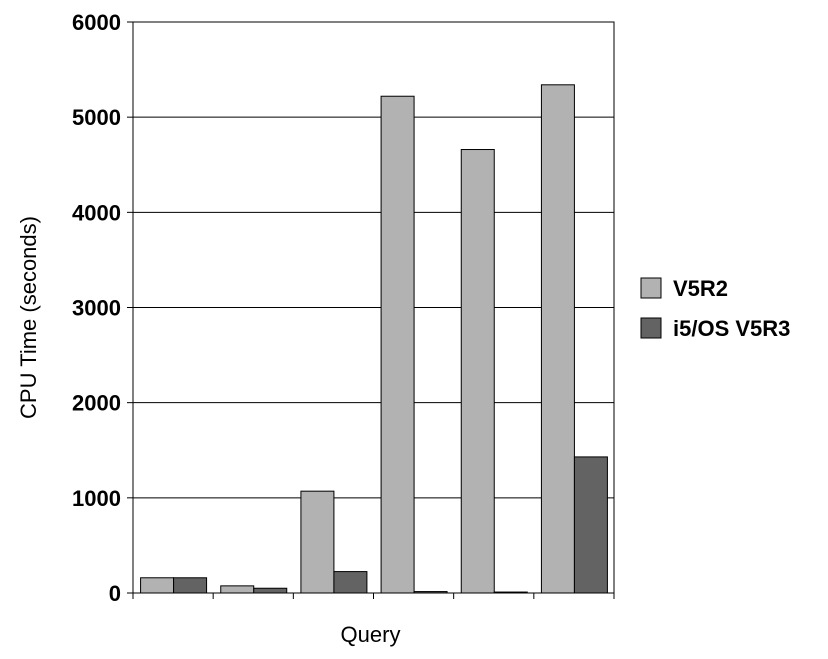 This screenshot has width=828, height=659. I want to click on y-axis-label: CPU Time (seconds), so click(28, 317).